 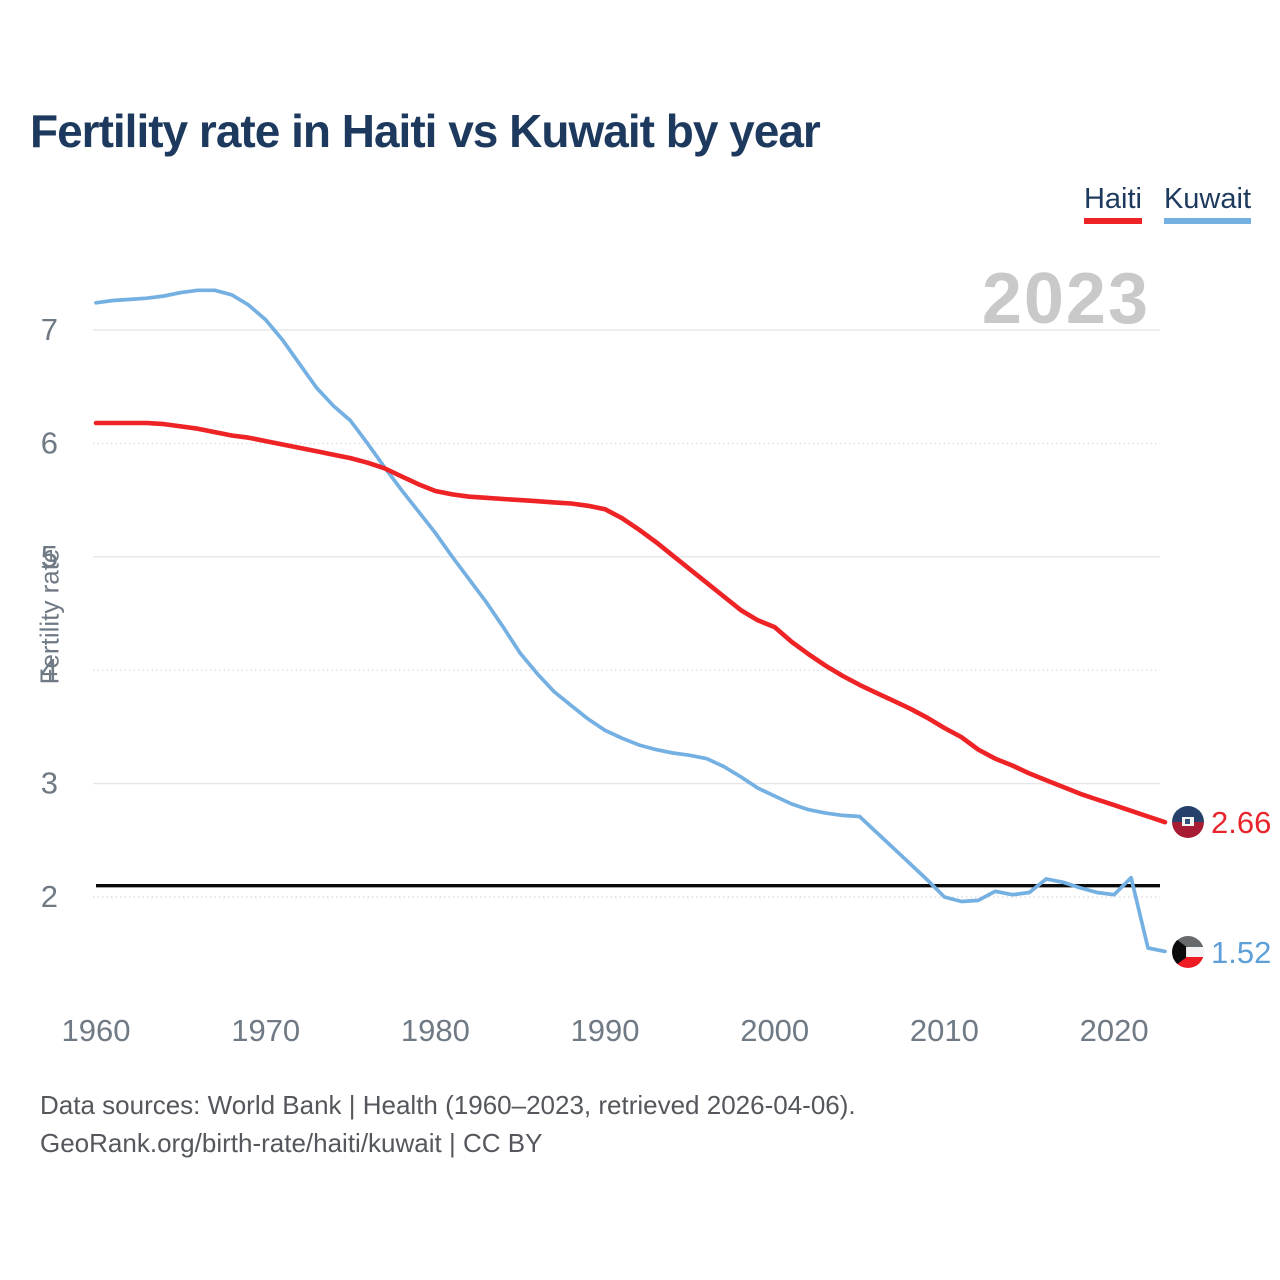 I want to click on haiti-coat-of-arms, so click(x=1188, y=821).